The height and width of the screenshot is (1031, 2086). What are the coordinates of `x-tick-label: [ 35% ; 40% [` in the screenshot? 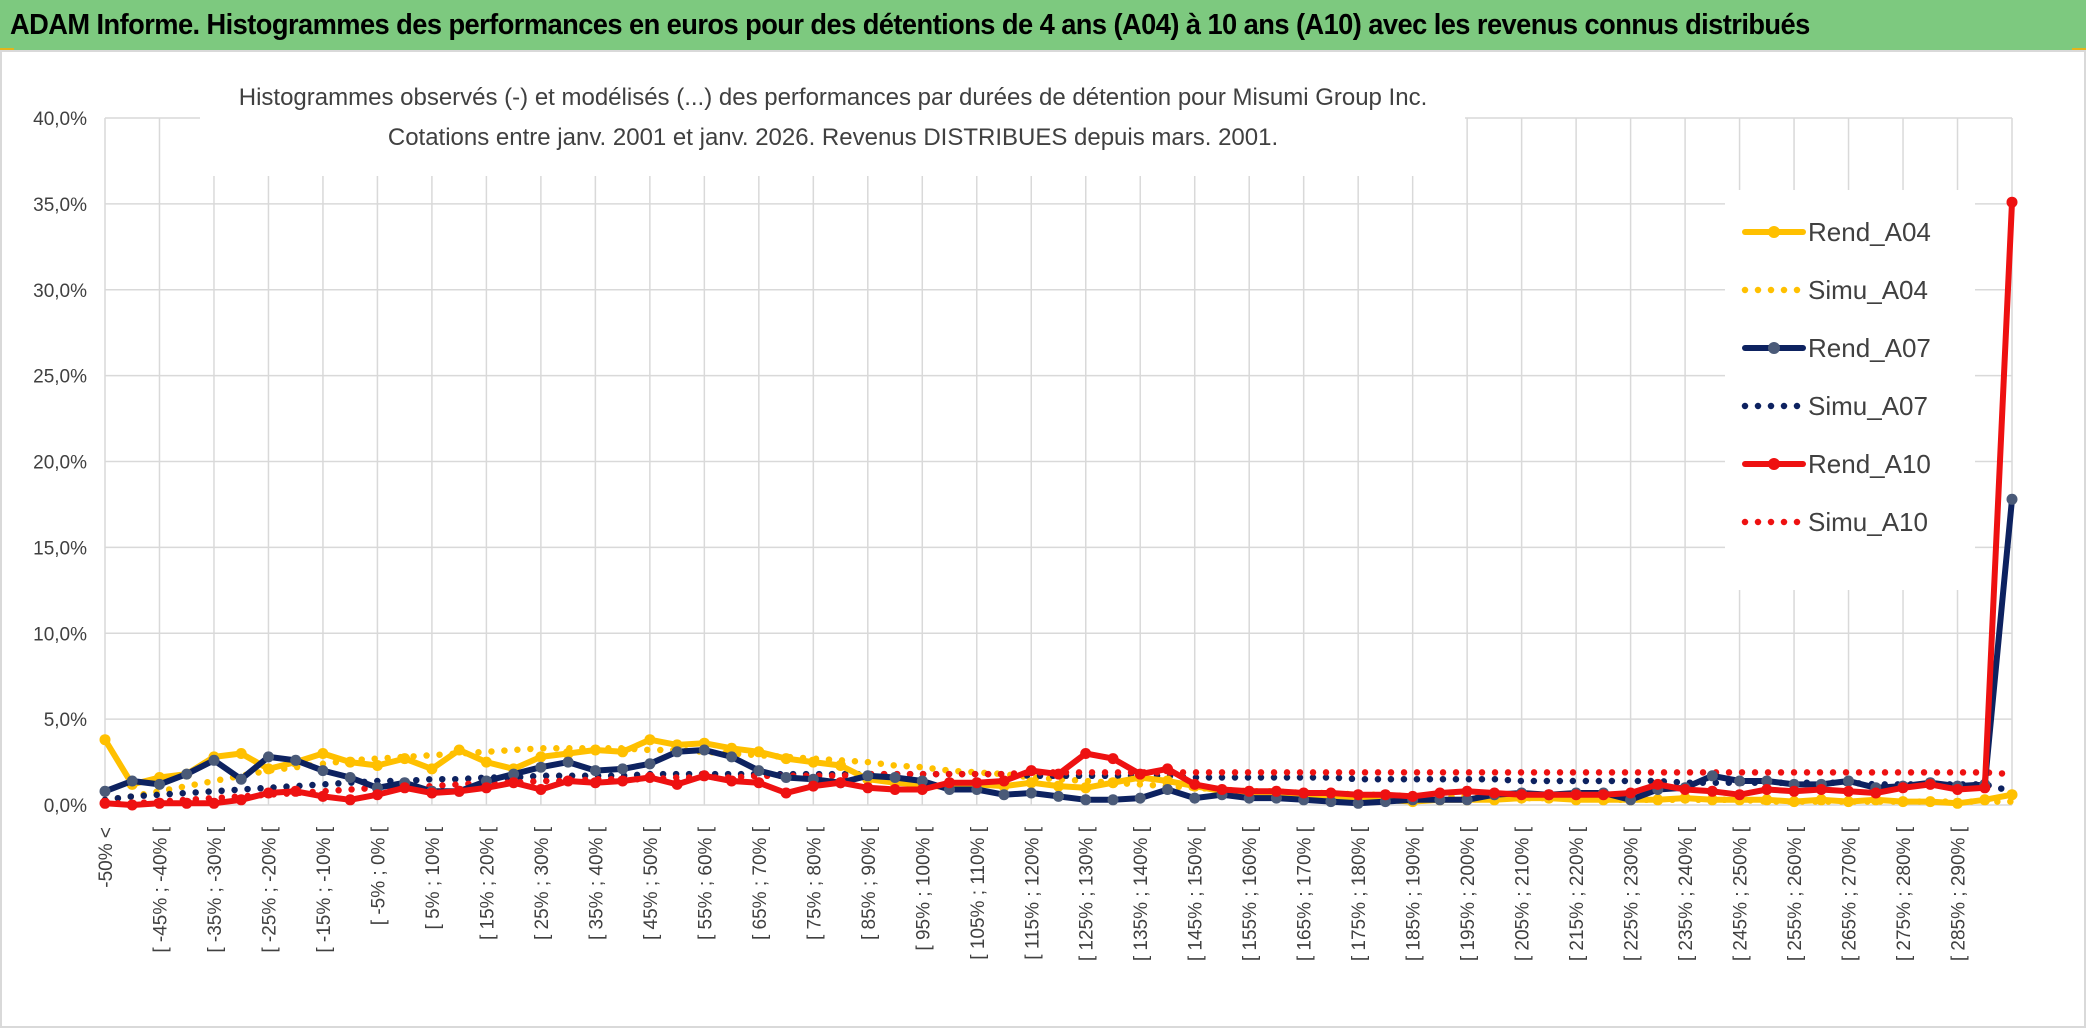 It's located at (596, 883).